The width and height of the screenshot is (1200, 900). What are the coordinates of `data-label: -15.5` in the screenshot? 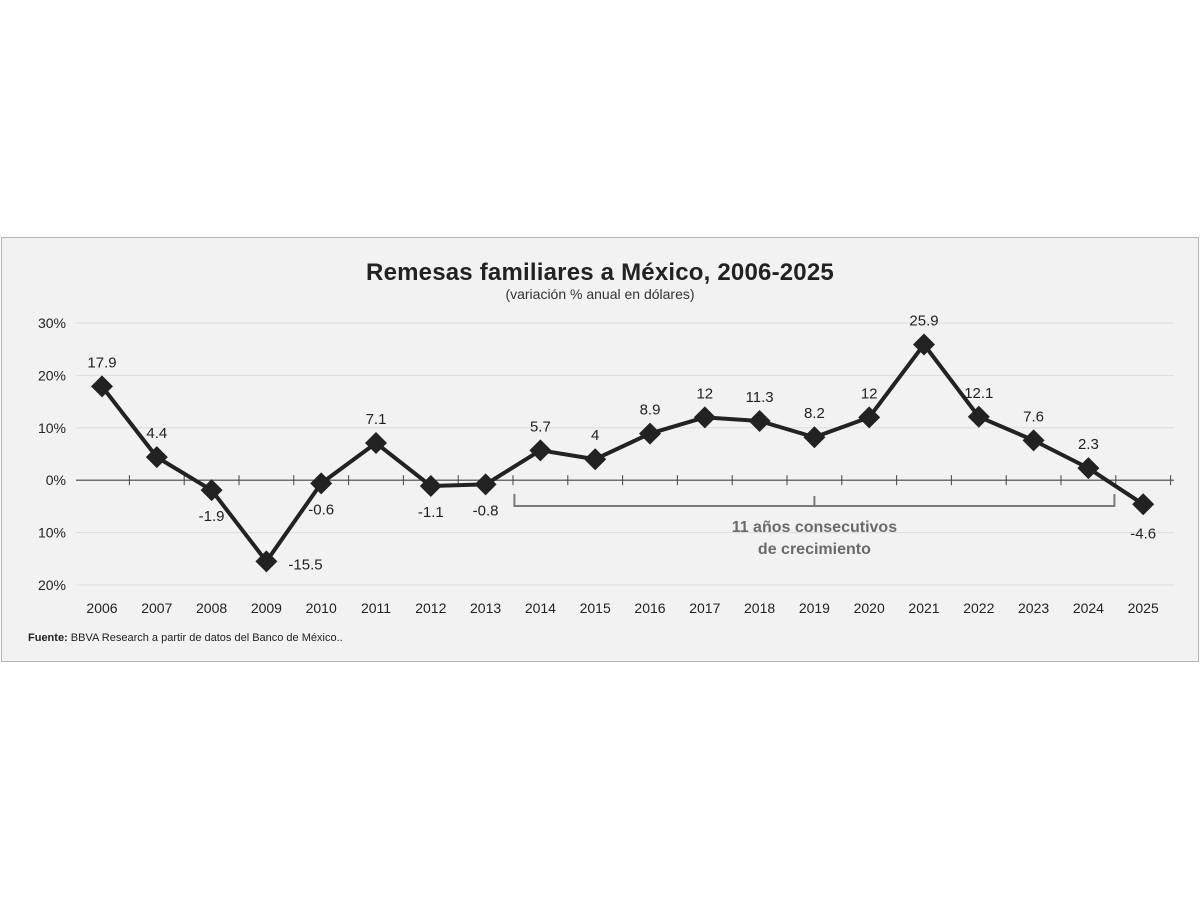 It's located at (305, 564).